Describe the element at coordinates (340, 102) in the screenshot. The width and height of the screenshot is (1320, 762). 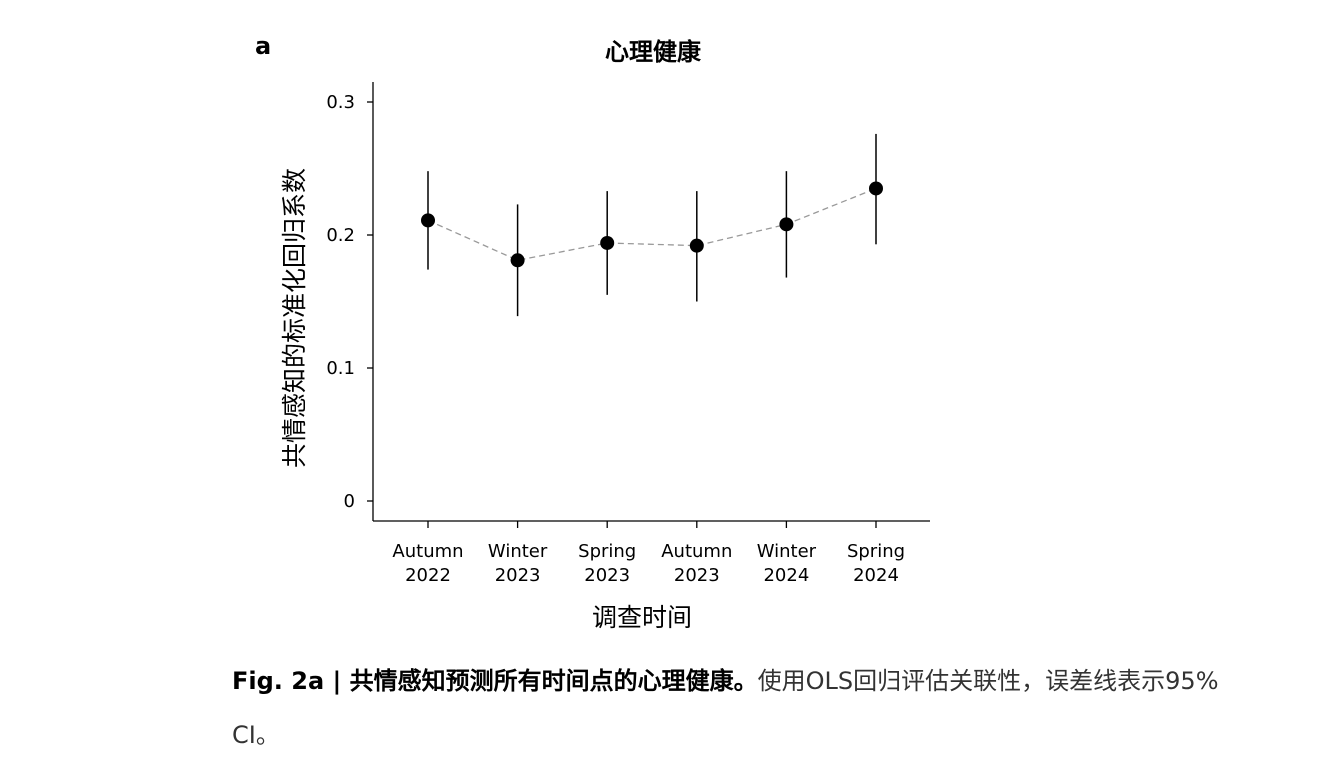
I see `y-tick-label: 0.3` at that location.